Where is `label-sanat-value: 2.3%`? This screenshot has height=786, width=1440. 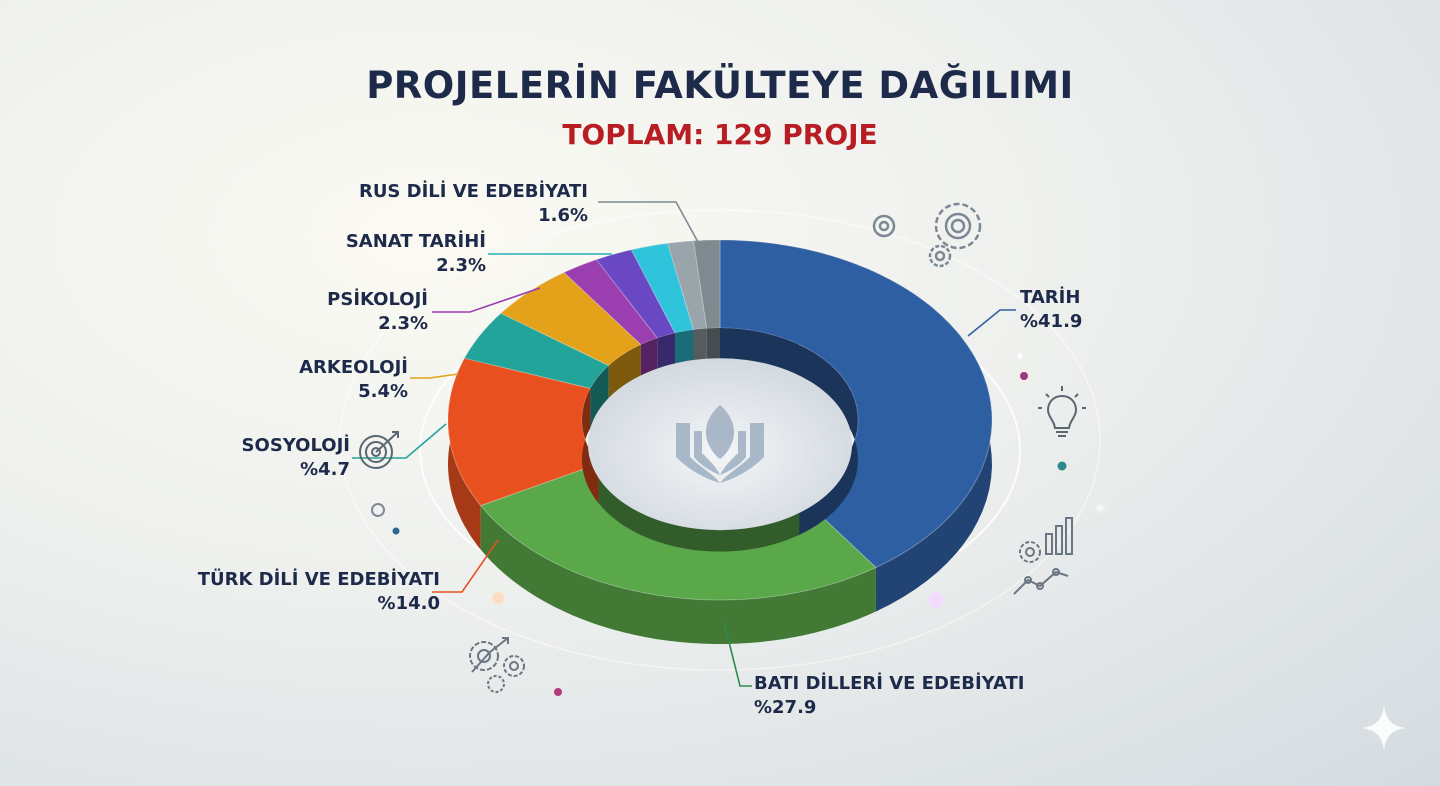 label-sanat-value: 2.3% is located at coordinates (461, 265).